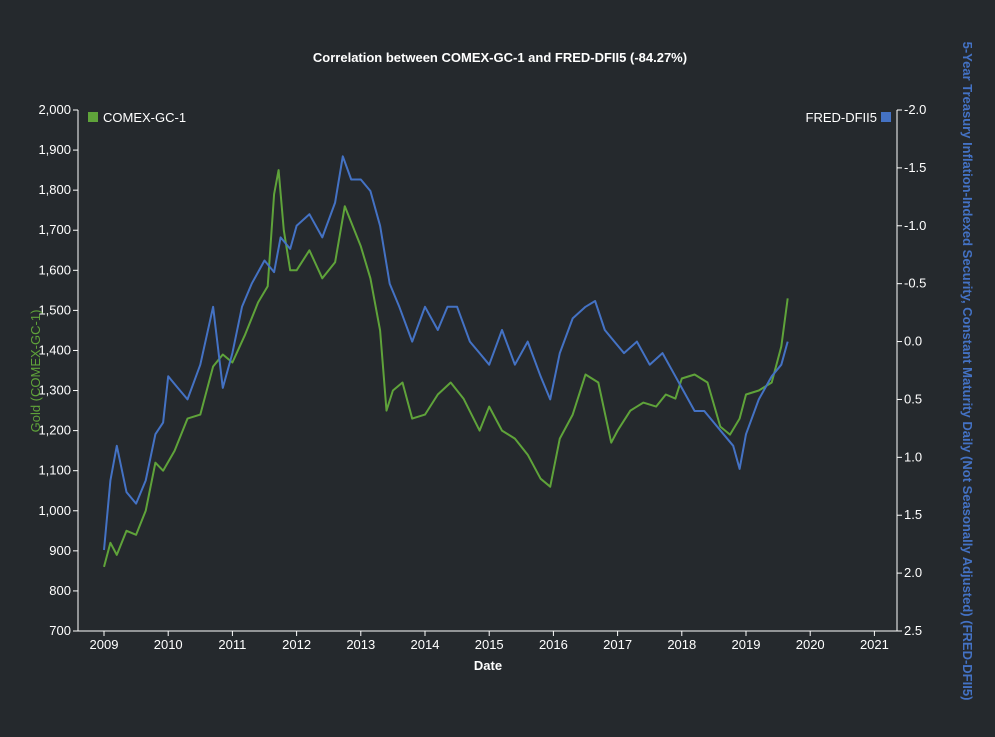 This screenshot has height=737, width=995. I want to click on right-y-axis: -2.0 -1.5 -1.0 -0.5 0.0 0.5 1.0 1.5 2.0 2.5, so click(911, 370).